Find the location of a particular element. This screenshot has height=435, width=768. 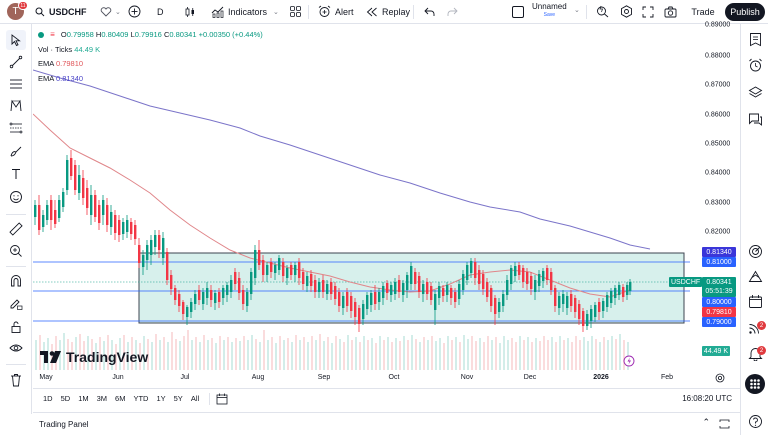

lock-drawings-tool is located at coordinates (16, 304).